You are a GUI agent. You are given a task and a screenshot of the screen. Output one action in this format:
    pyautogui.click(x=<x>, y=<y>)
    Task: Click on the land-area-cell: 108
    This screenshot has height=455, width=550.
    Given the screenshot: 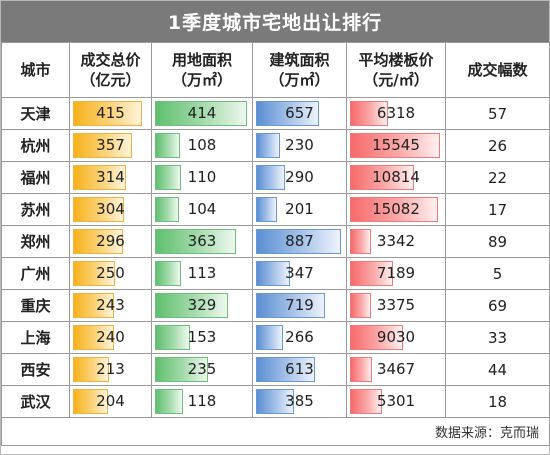 What is the action you would take?
    pyautogui.click(x=202, y=145)
    